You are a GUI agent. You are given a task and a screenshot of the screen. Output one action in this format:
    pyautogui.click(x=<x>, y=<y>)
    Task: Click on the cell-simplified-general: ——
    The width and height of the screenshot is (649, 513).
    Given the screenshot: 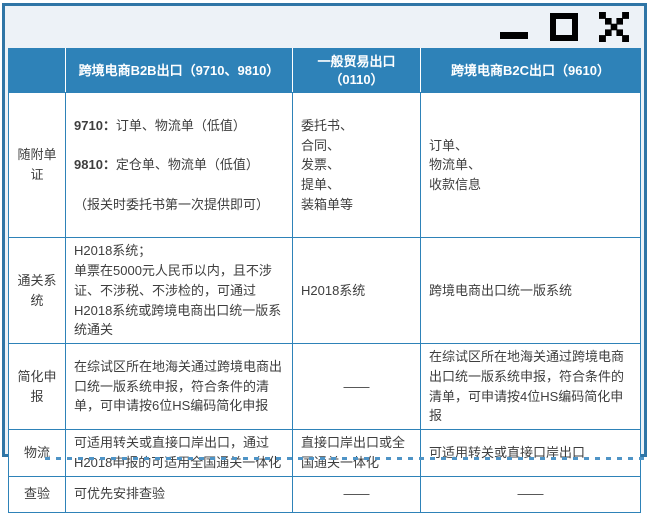 What is the action you would take?
    pyautogui.click(x=356, y=386)
    